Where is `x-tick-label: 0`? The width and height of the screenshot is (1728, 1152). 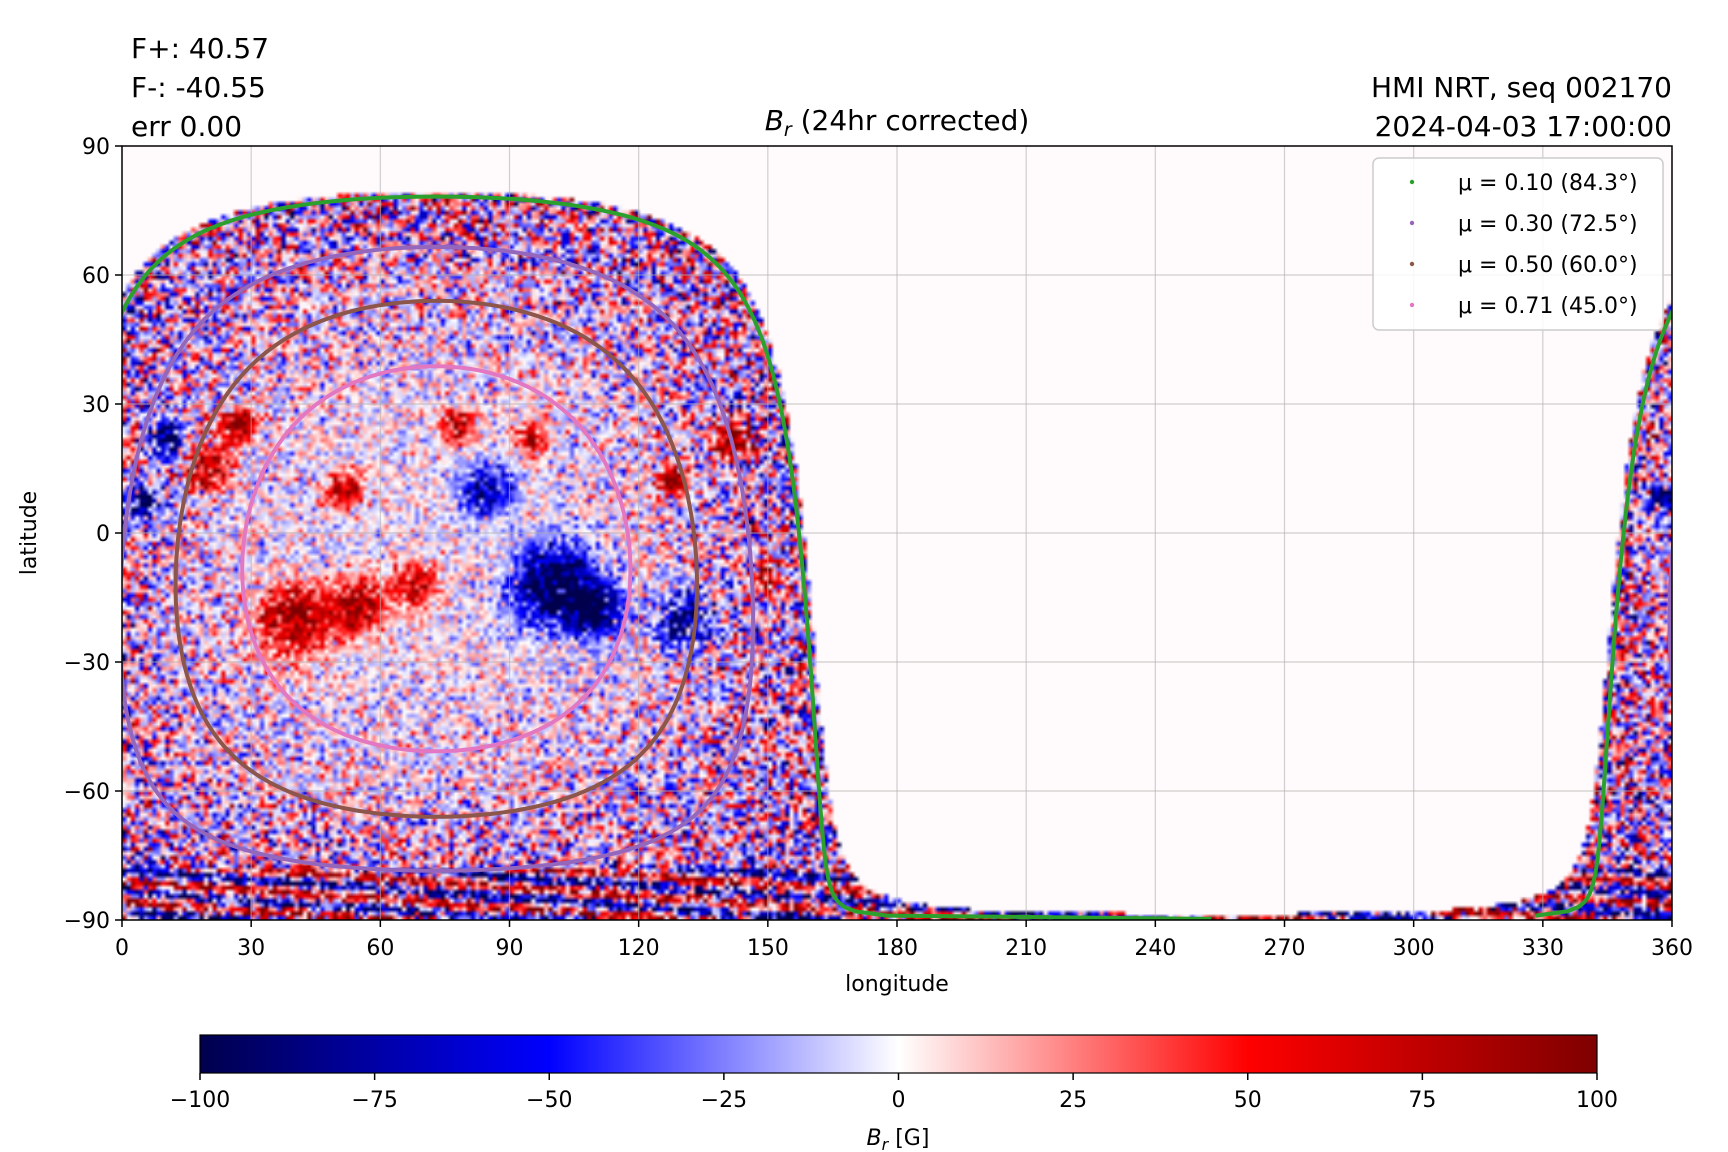 x-tick-label: 0 is located at coordinates (122, 948).